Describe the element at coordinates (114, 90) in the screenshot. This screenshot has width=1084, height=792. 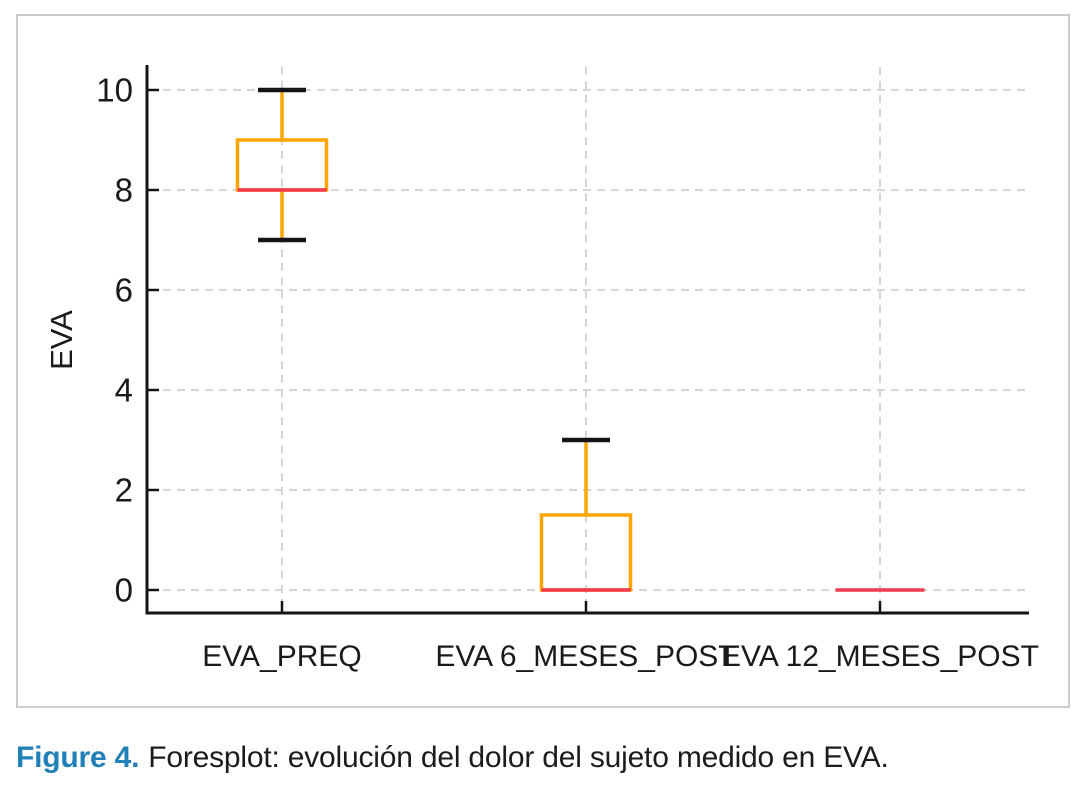
I see `y-tick-label: 10` at that location.